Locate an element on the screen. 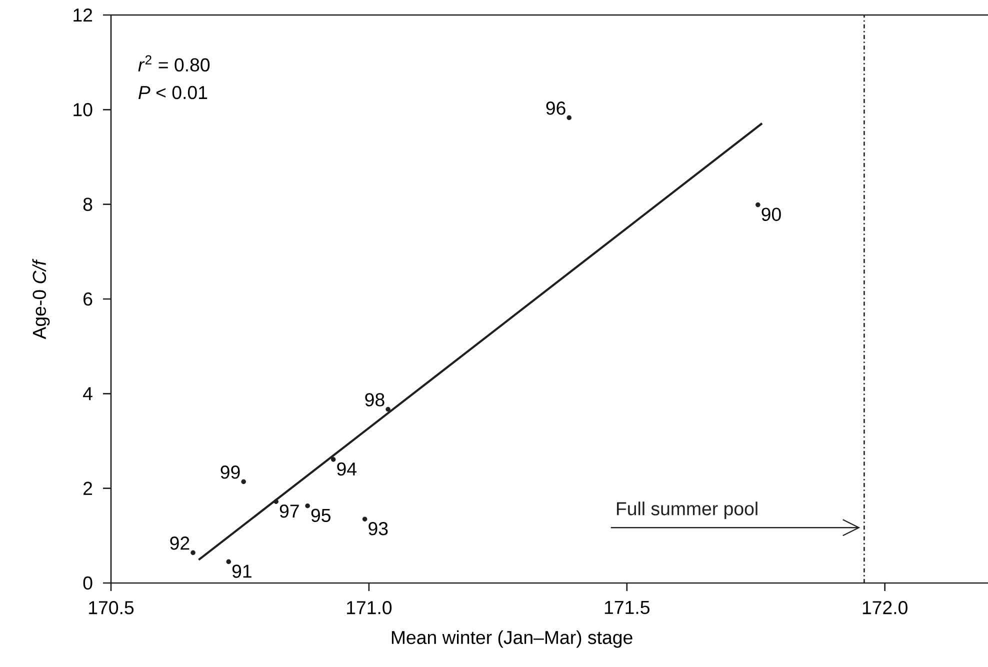 The width and height of the screenshot is (988, 667). x-tick-label: 172.0 is located at coordinates (885, 607).